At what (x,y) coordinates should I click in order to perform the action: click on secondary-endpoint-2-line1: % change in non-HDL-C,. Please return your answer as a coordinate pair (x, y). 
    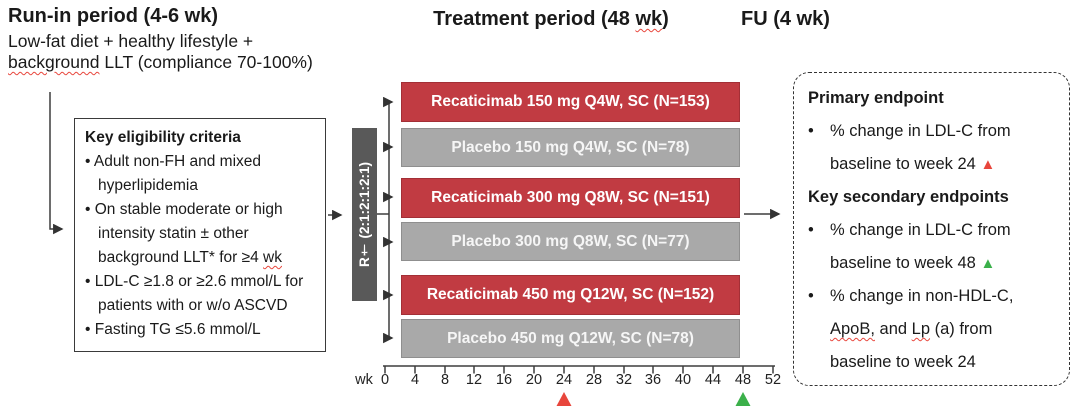
    Looking at the image, I should click on (922, 296).